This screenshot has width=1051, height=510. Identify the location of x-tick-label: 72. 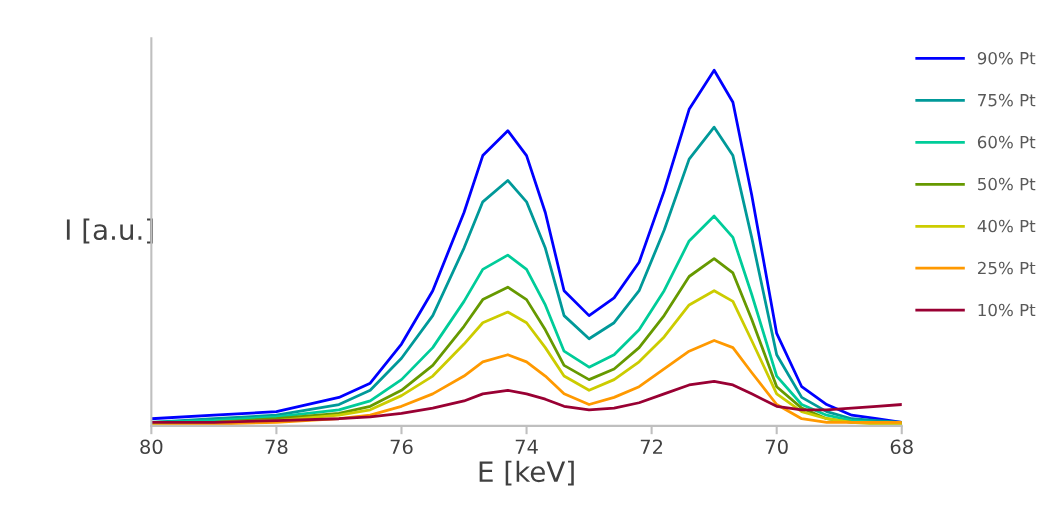
(651, 446).